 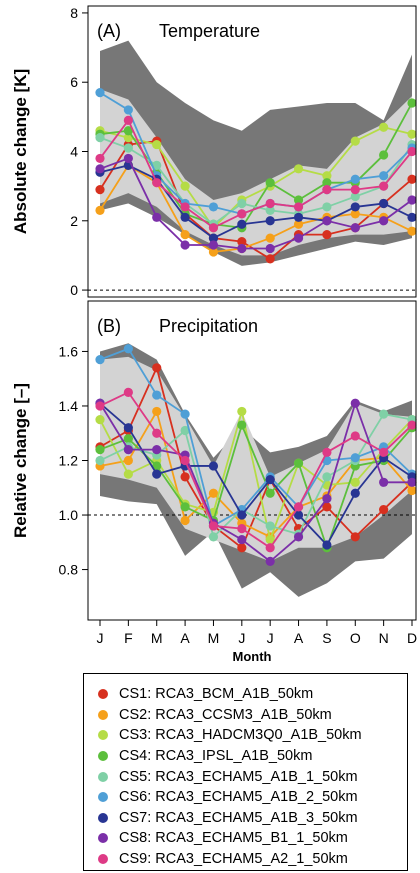 I want to click on y-tick-label: 1.0, so click(x=69, y=515).